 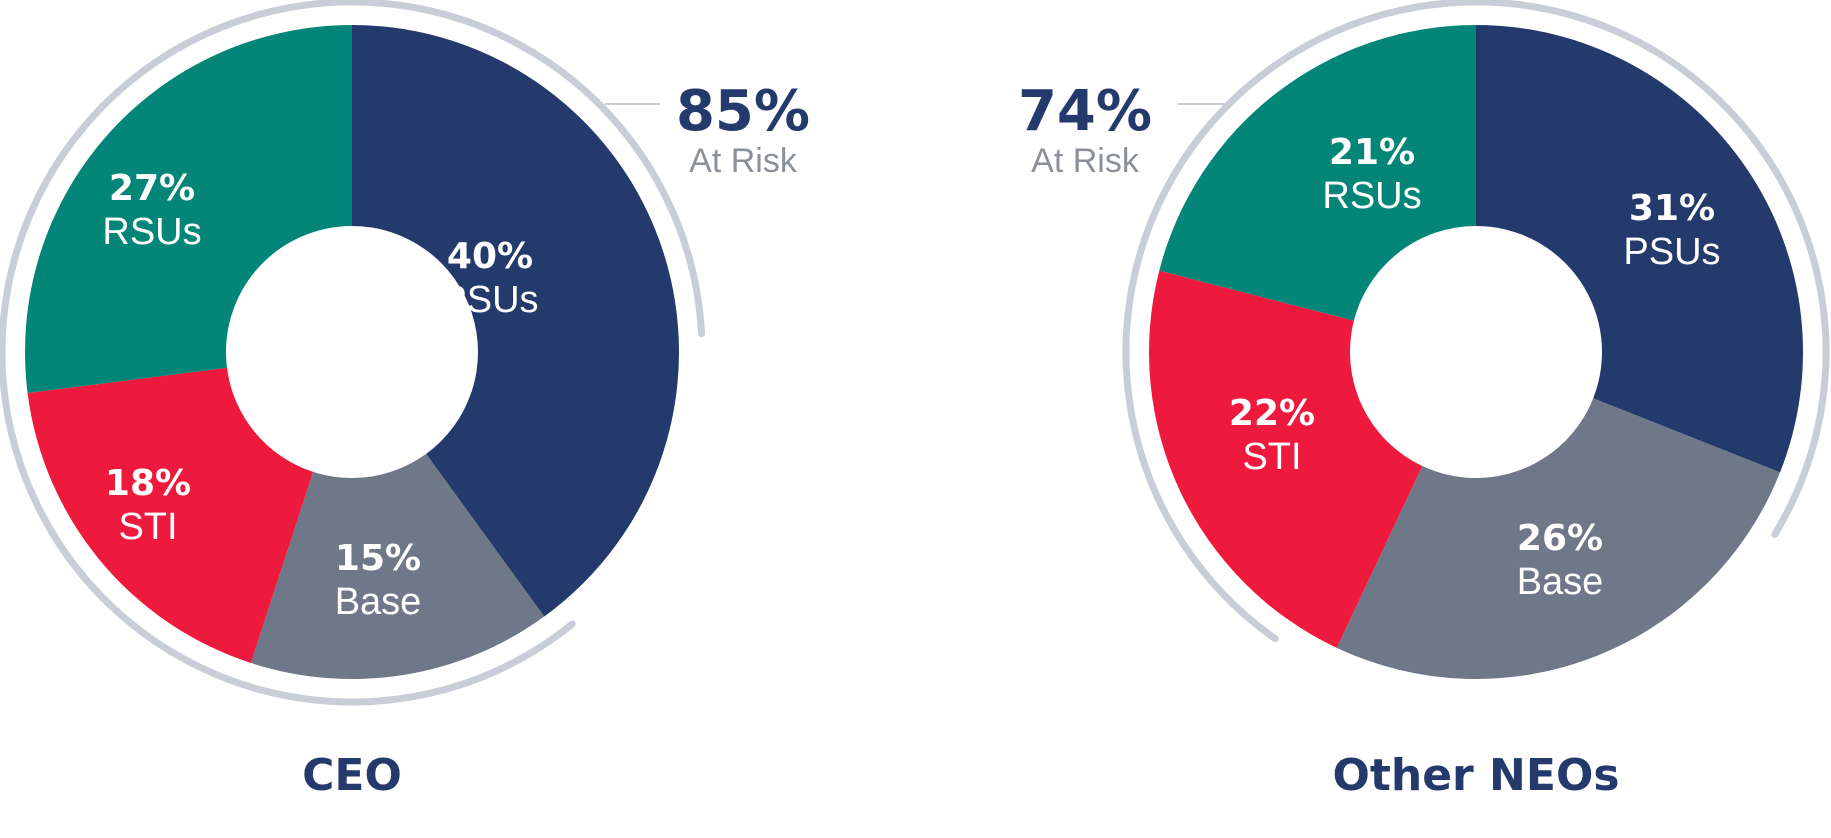 What do you see at coordinates (489, 300) in the screenshot?
I see `ceo-psus-label: PSUs` at bounding box center [489, 300].